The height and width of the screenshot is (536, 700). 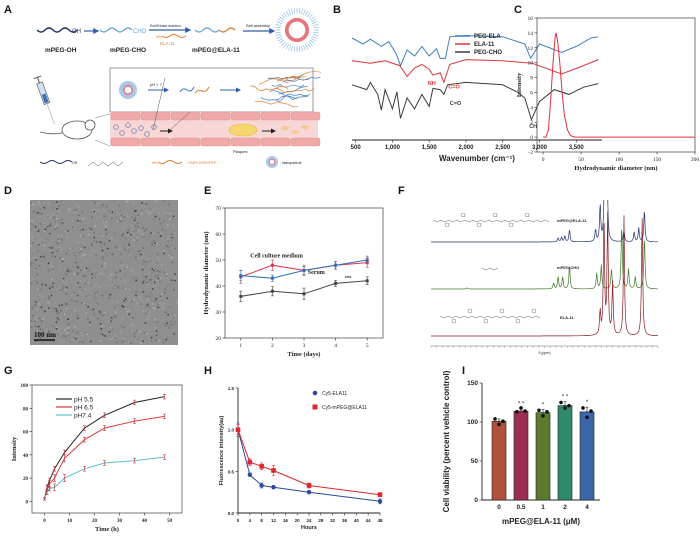 What do you see at coordinates (577, 148) in the screenshot?
I see `x-tick-label: 3,500` at bounding box center [577, 148].